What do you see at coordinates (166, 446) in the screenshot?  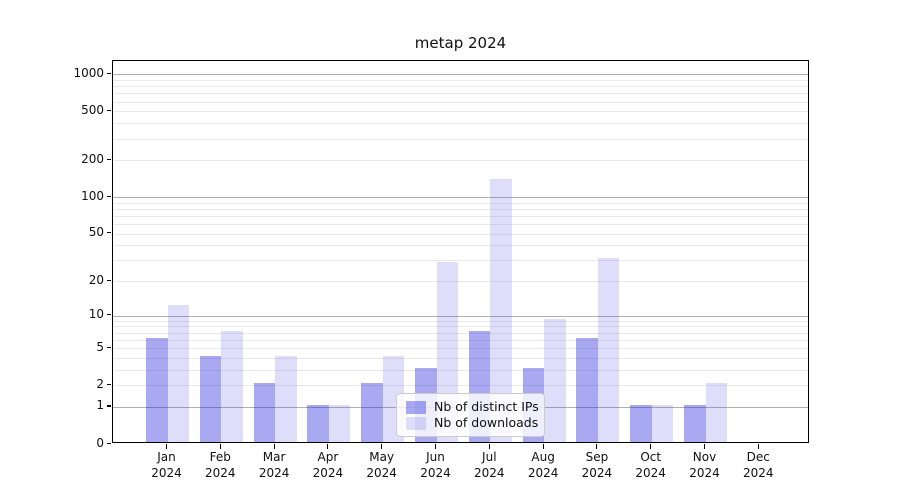 I see `x-tick-mark-jan` at bounding box center [166, 446].